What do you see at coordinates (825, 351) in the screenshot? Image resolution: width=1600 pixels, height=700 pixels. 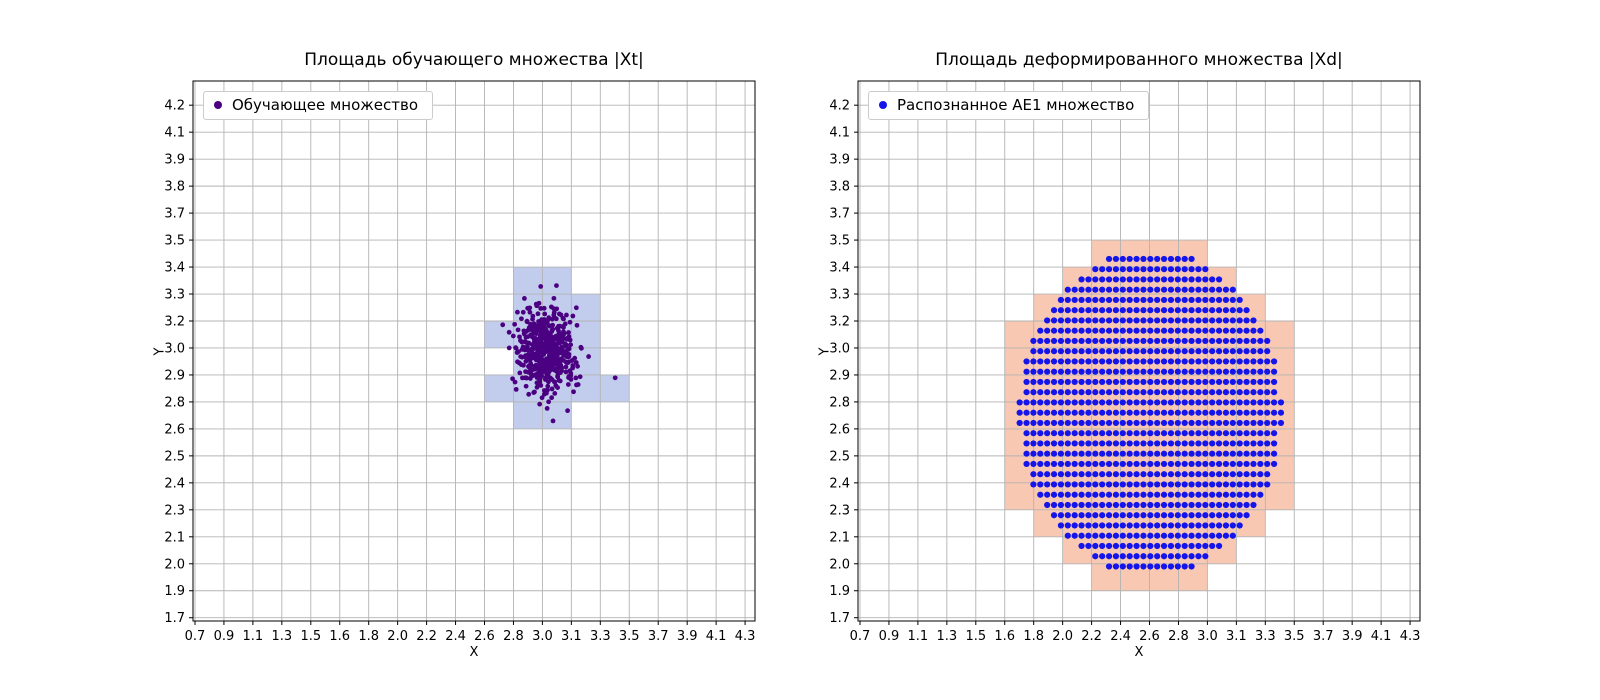 I see `y-axis-label-deformed: Y` at bounding box center [825, 351].